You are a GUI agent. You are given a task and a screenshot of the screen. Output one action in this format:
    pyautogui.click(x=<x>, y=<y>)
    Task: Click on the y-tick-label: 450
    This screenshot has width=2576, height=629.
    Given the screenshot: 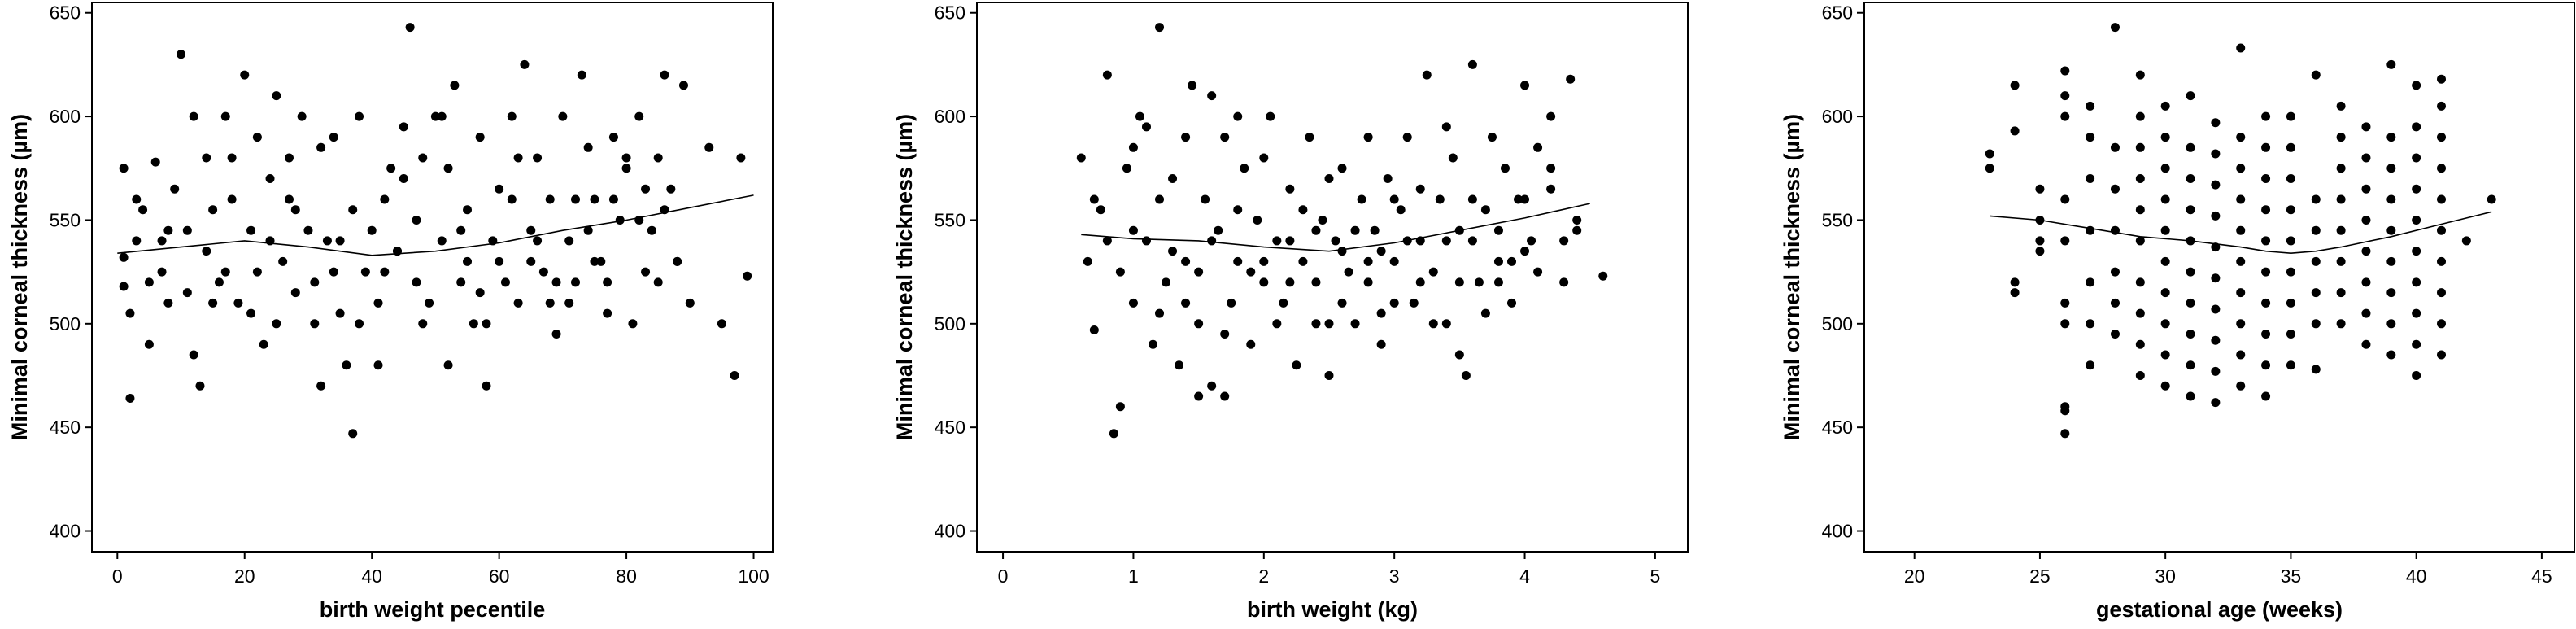 What is the action you would take?
    pyautogui.click(x=1837, y=427)
    